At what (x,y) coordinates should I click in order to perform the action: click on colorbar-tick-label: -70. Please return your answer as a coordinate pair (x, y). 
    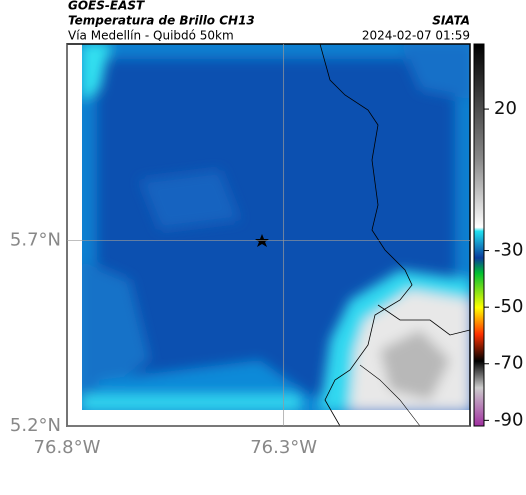
    Looking at the image, I should click on (508, 363).